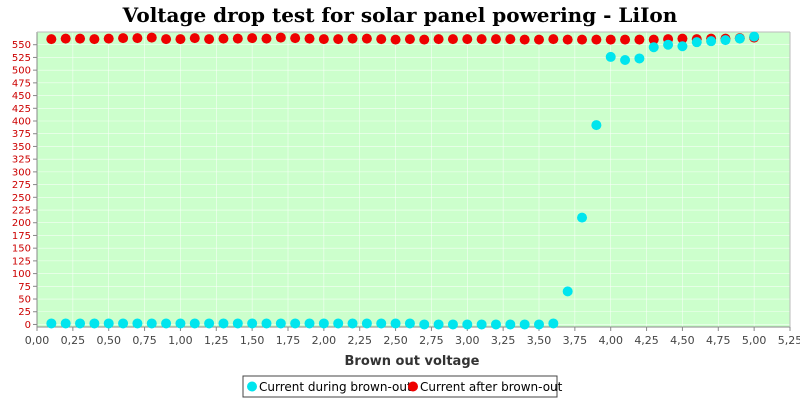  I want to click on y-tick-label: 75, so click(24, 287).